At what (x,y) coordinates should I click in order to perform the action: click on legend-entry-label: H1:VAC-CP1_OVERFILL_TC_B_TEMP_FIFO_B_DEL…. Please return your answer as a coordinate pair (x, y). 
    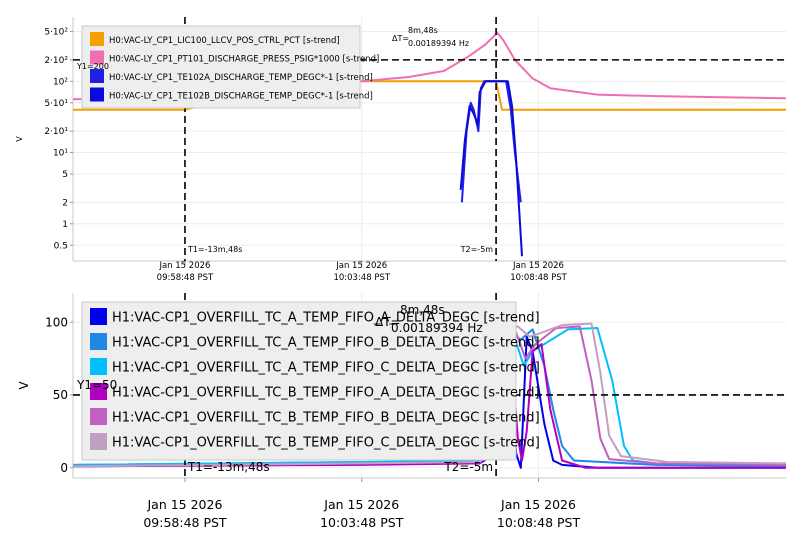
    Looking at the image, I should click on (326, 418).